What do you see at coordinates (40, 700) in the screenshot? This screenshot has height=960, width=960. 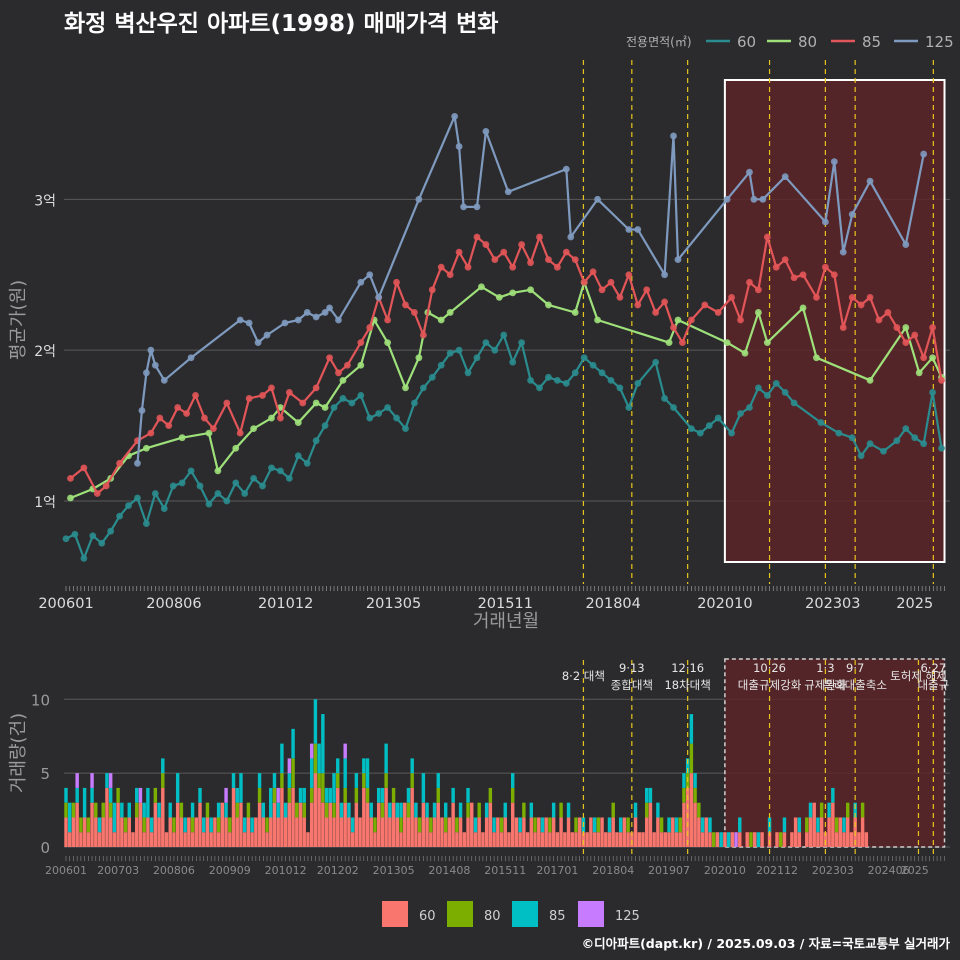 I see `volume-y-tick-label: 10` at bounding box center [40, 700].